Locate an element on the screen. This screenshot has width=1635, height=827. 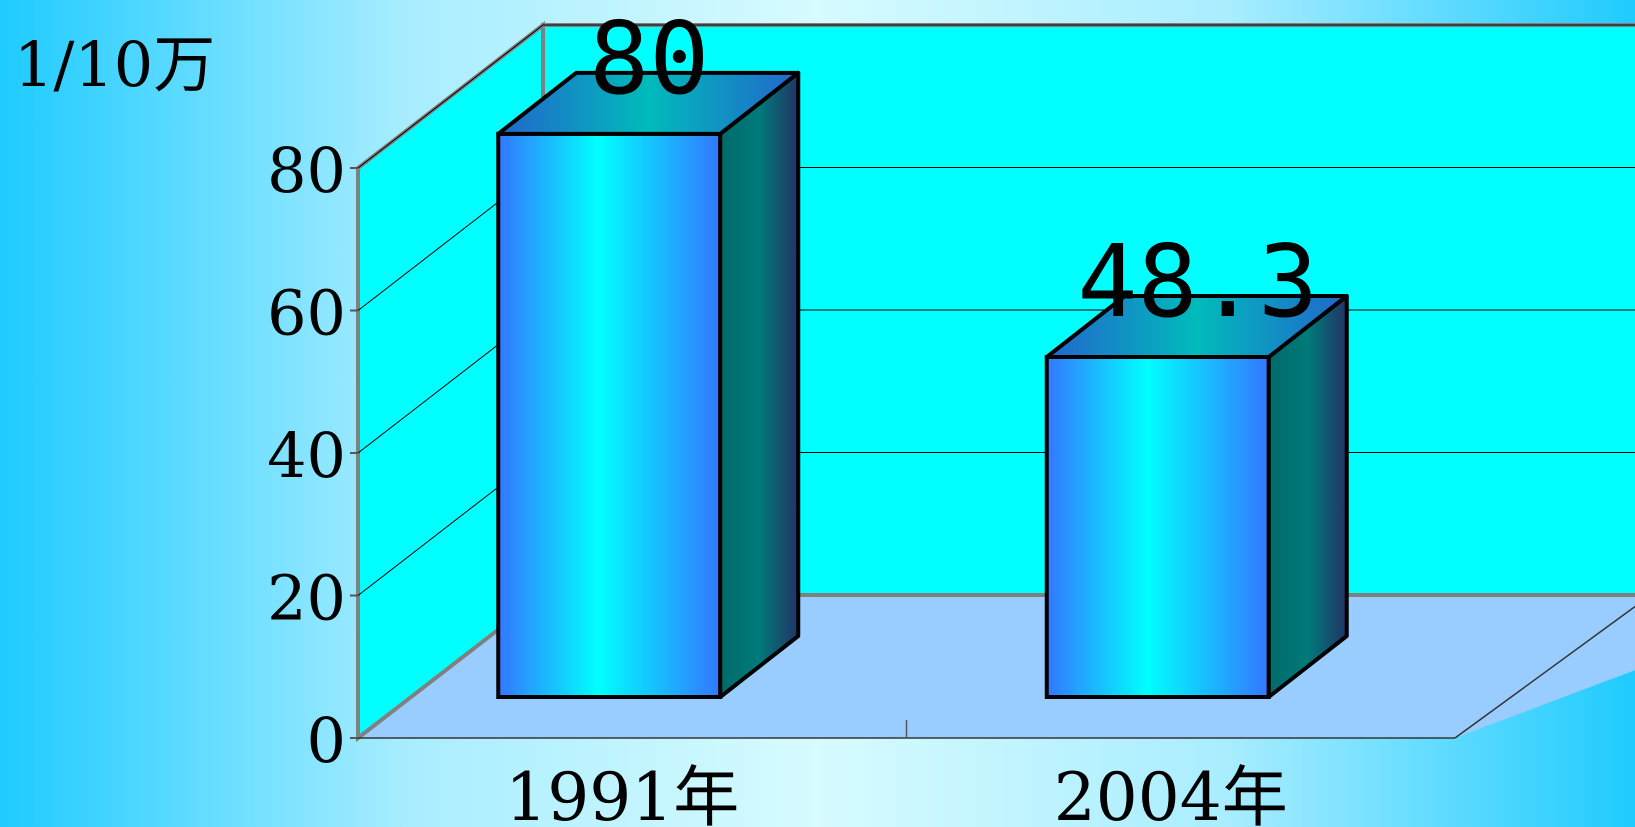
y-axis-unit-label: 1/10万 is located at coordinates (115, 64).